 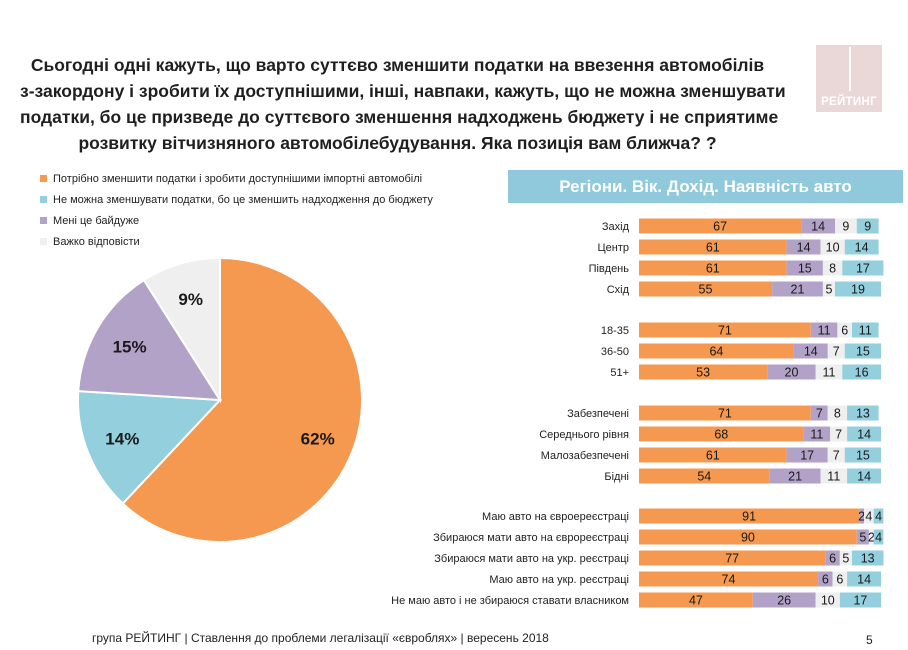 What do you see at coordinates (616, 227) in the screenshot?
I see `bar-category-label: Захід` at bounding box center [616, 227].